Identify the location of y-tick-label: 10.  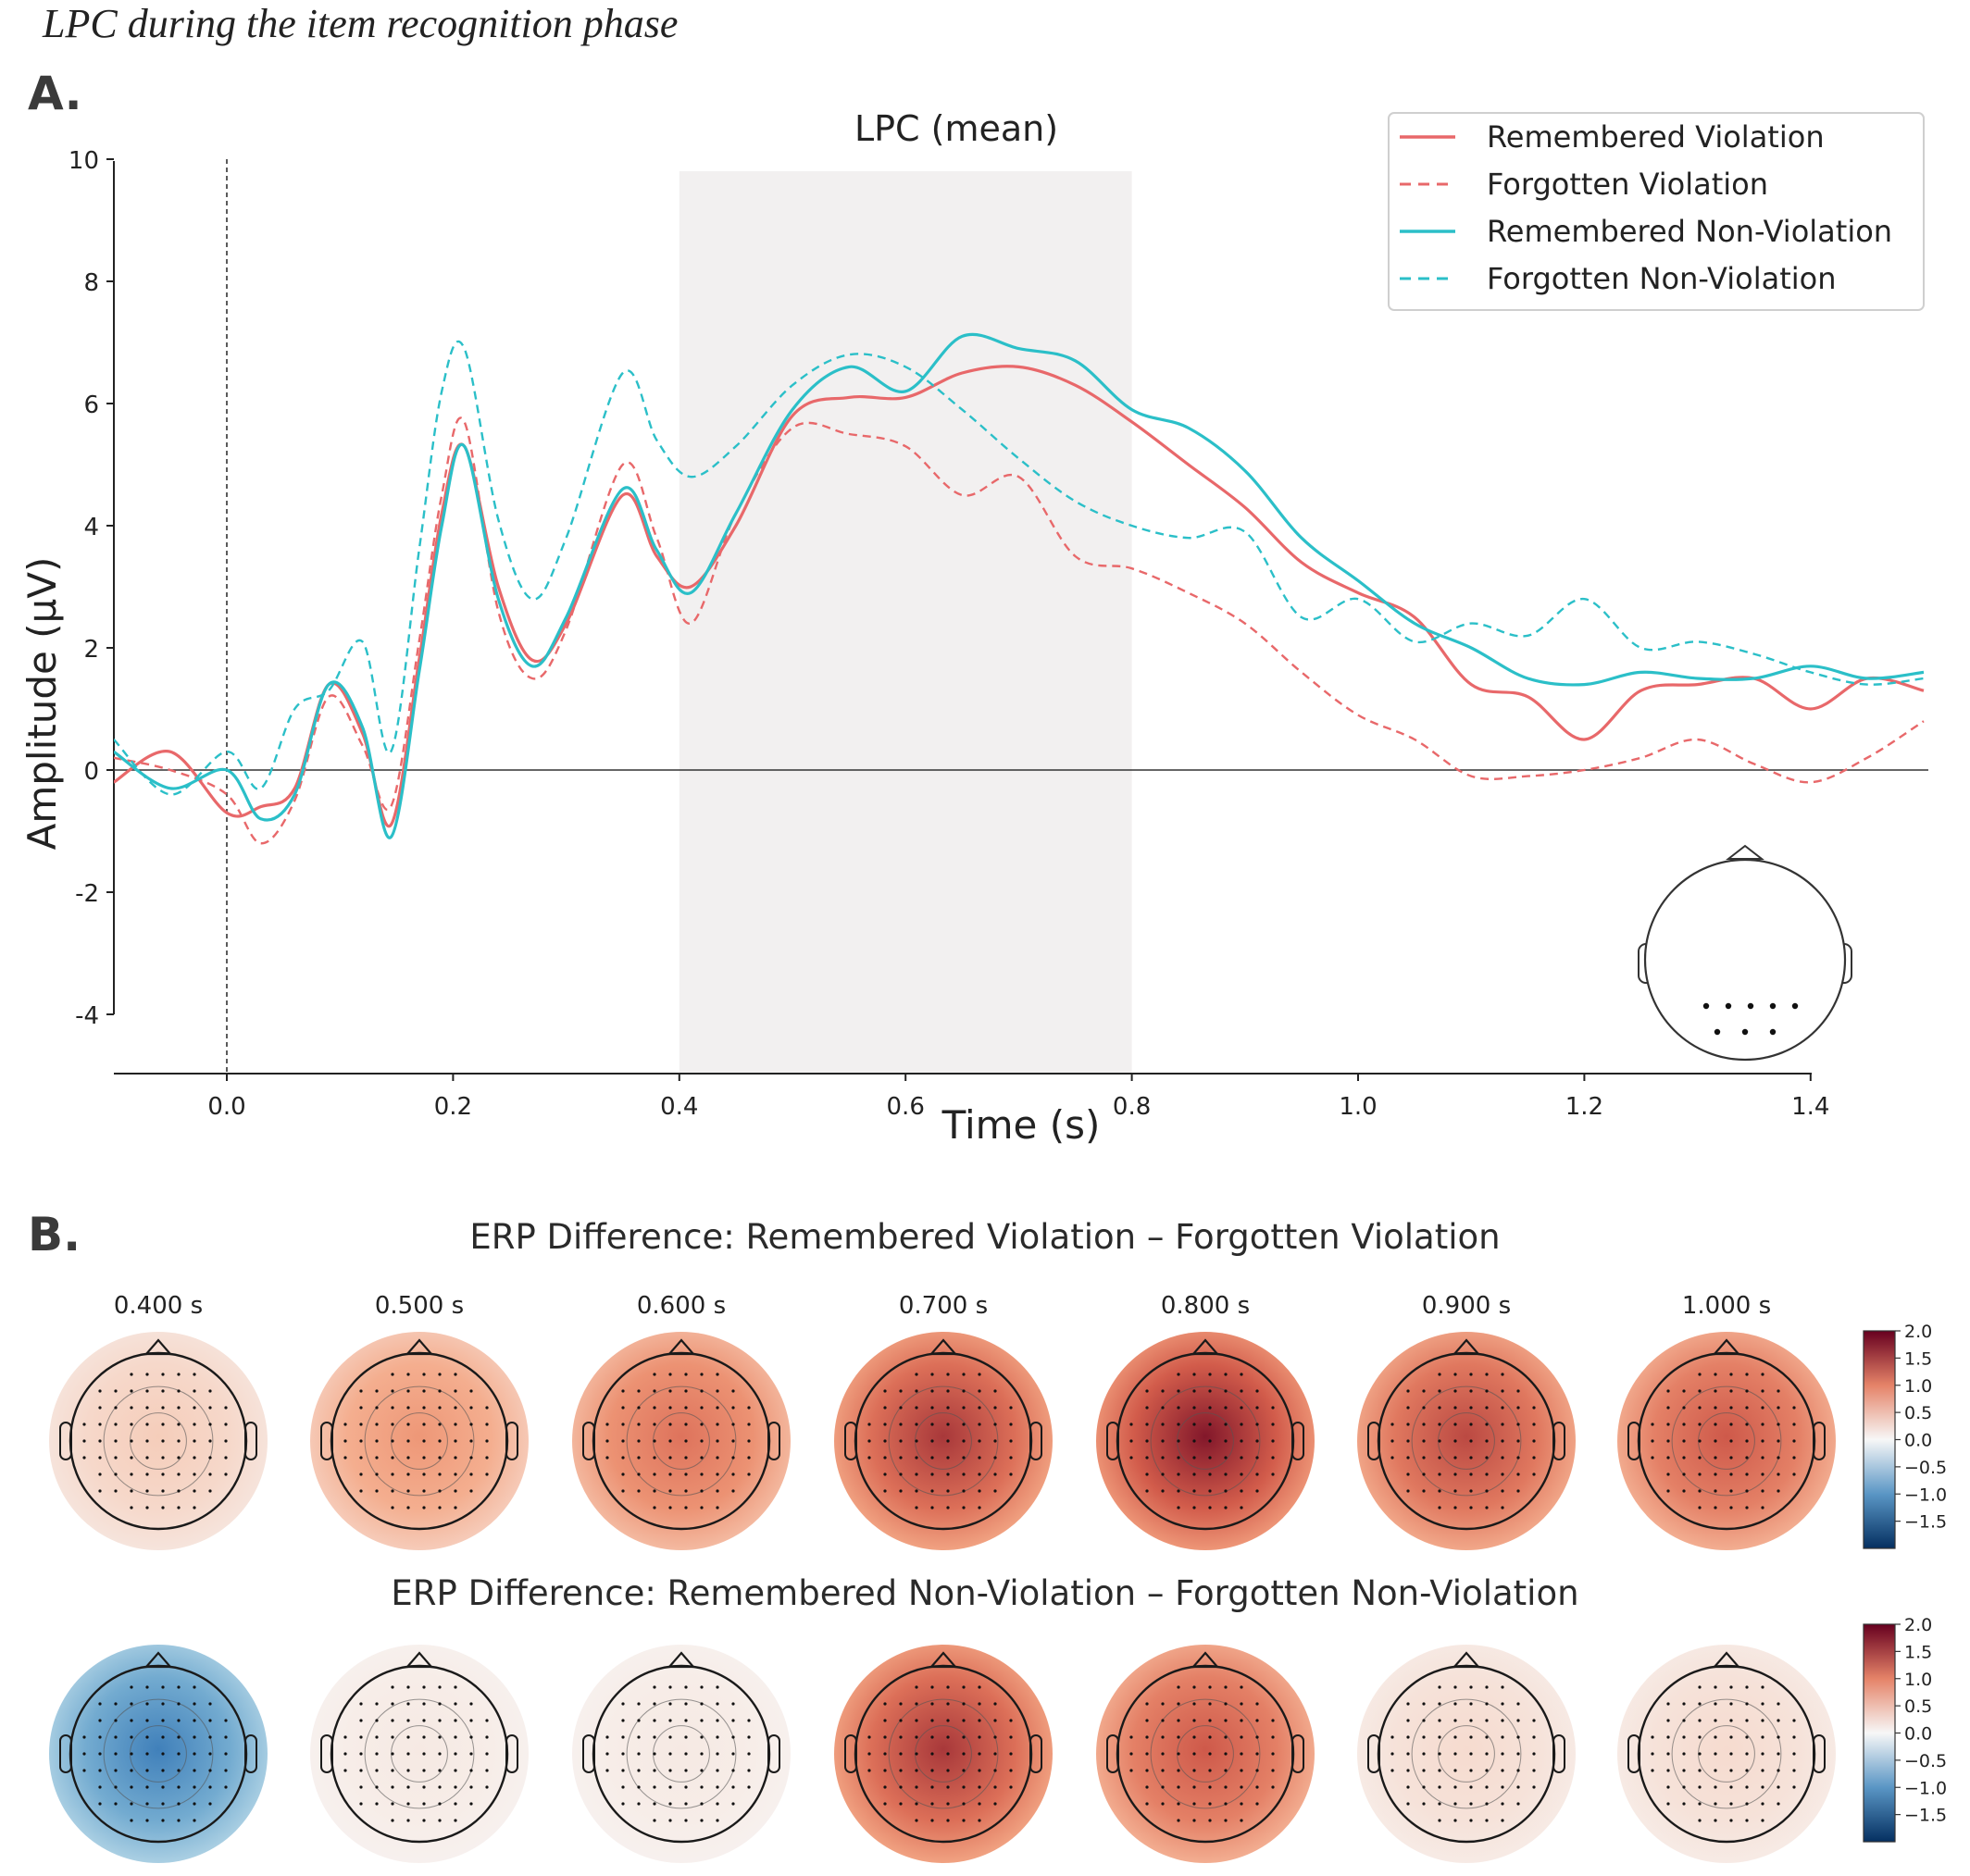
(84, 161).